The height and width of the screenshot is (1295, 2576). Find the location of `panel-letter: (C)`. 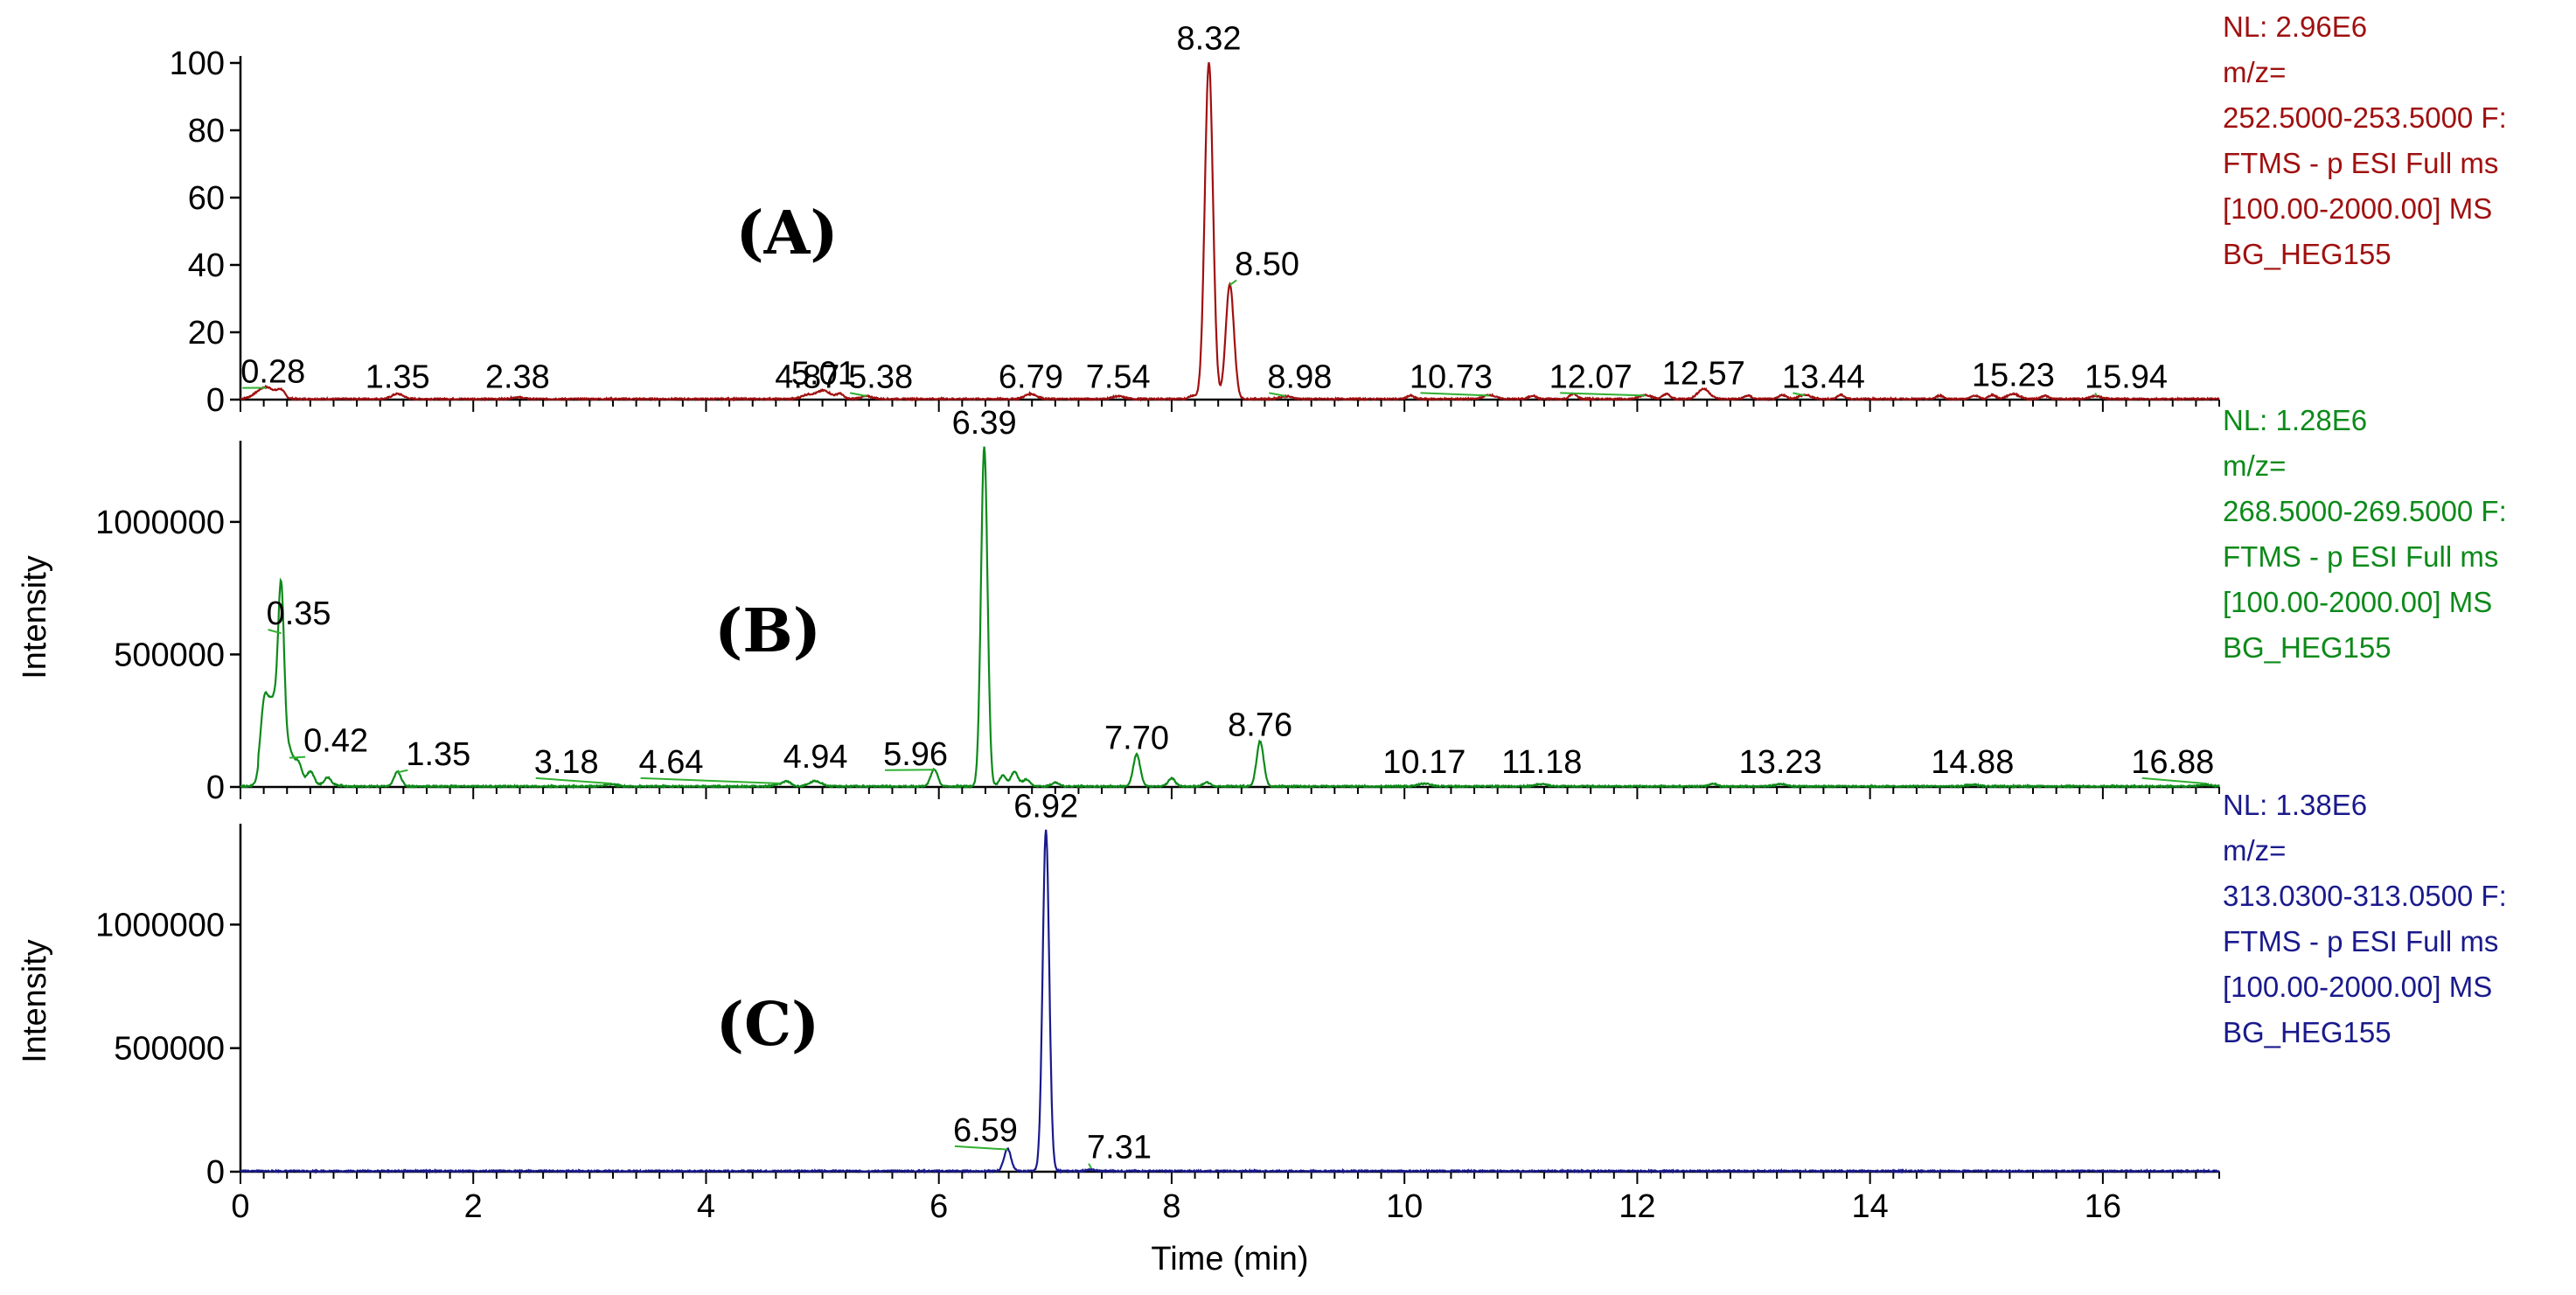

panel-letter: (C) is located at coordinates (767, 1025).